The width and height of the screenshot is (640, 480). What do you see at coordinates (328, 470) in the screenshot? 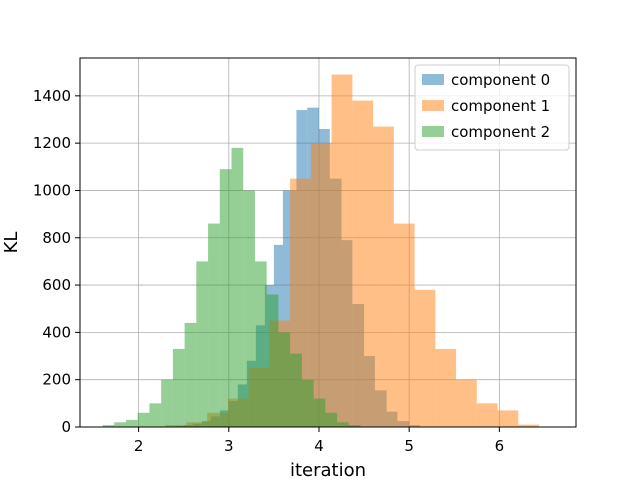
I see `x-axis-label: iteration` at bounding box center [328, 470].